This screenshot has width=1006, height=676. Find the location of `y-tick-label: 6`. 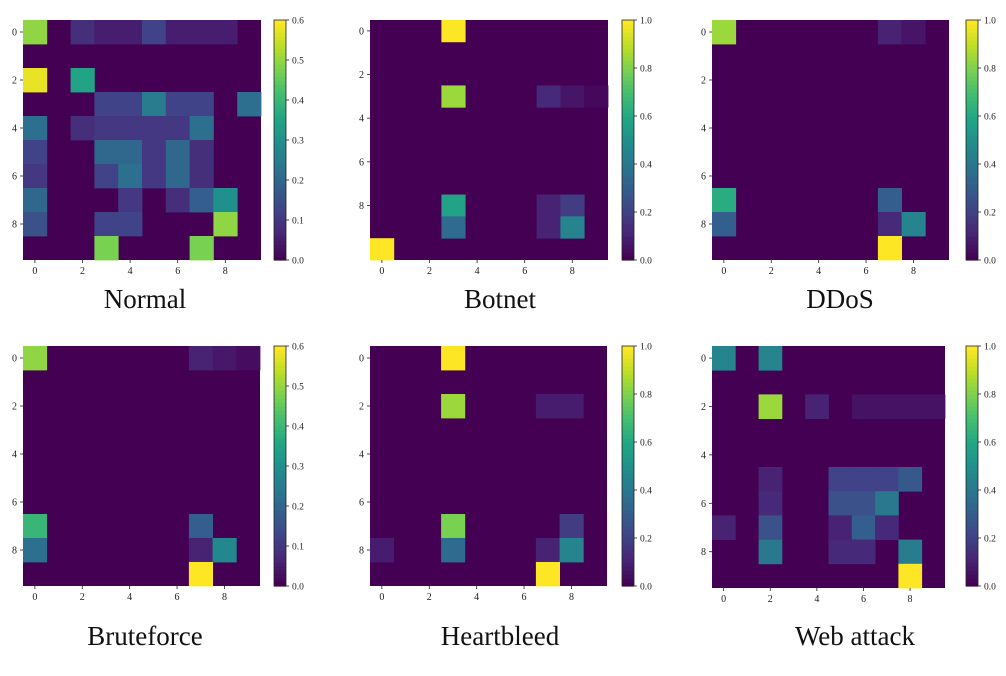

y-tick-label: 6 is located at coordinates (703, 177).